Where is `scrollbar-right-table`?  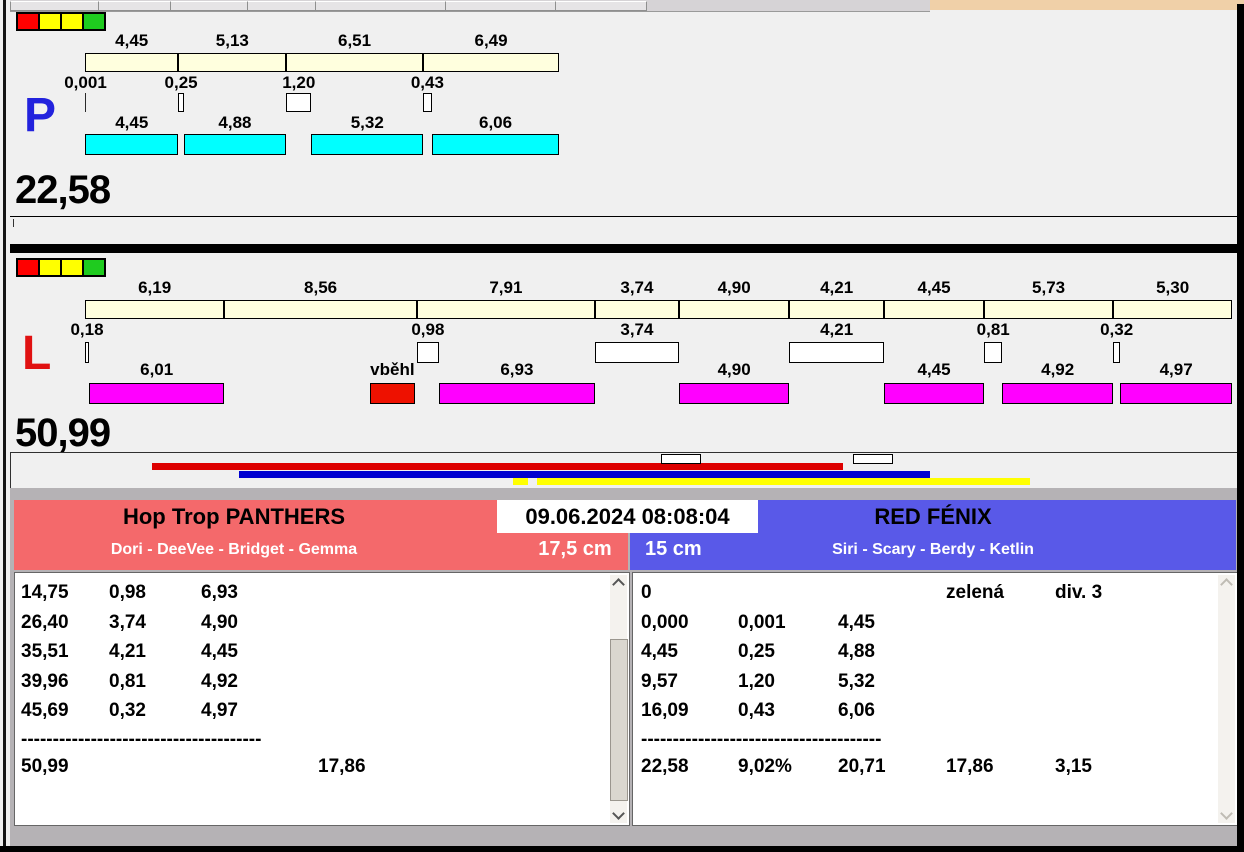
scrollbar-right-table is located at coordinates (1226, 699).